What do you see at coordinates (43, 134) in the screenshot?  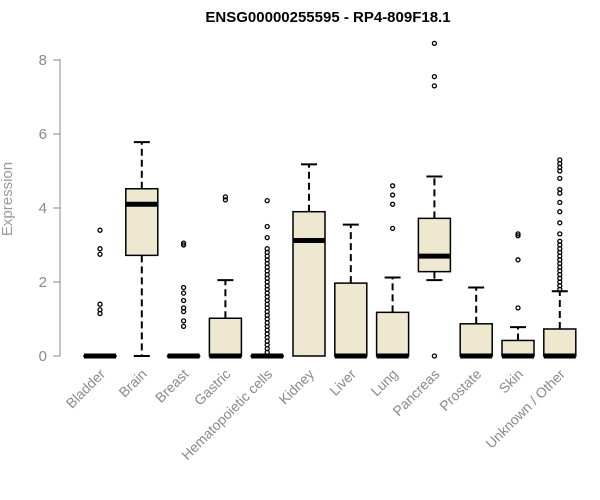 I see `y-tick-label: 6` at bounding box center [43, 134].